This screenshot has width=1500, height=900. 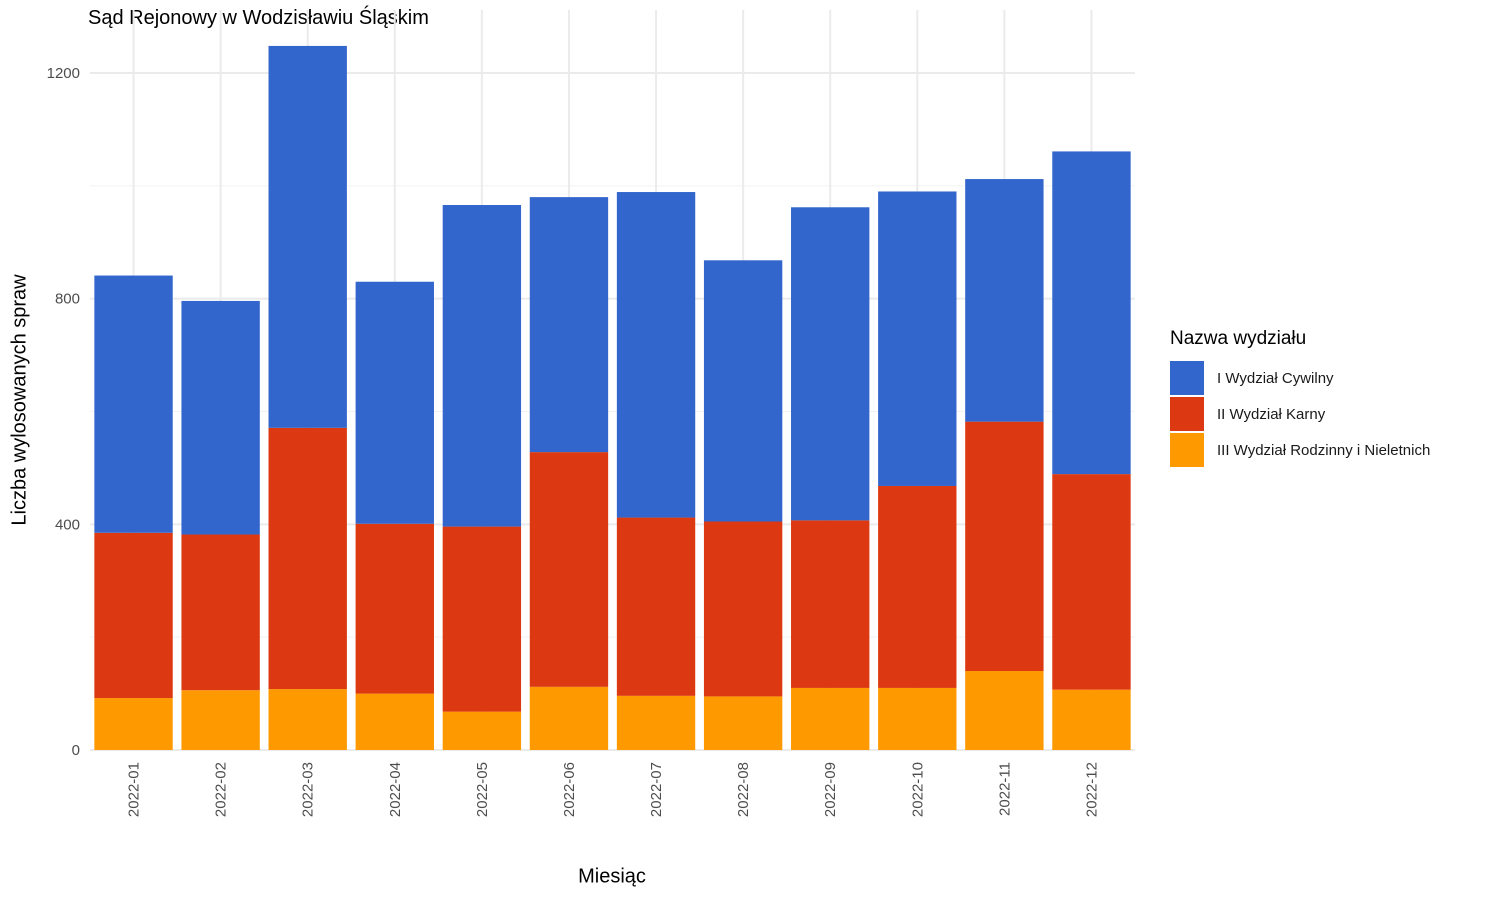 I want to click on x-tick-label: 2022-02, so click(x=221, y=789).